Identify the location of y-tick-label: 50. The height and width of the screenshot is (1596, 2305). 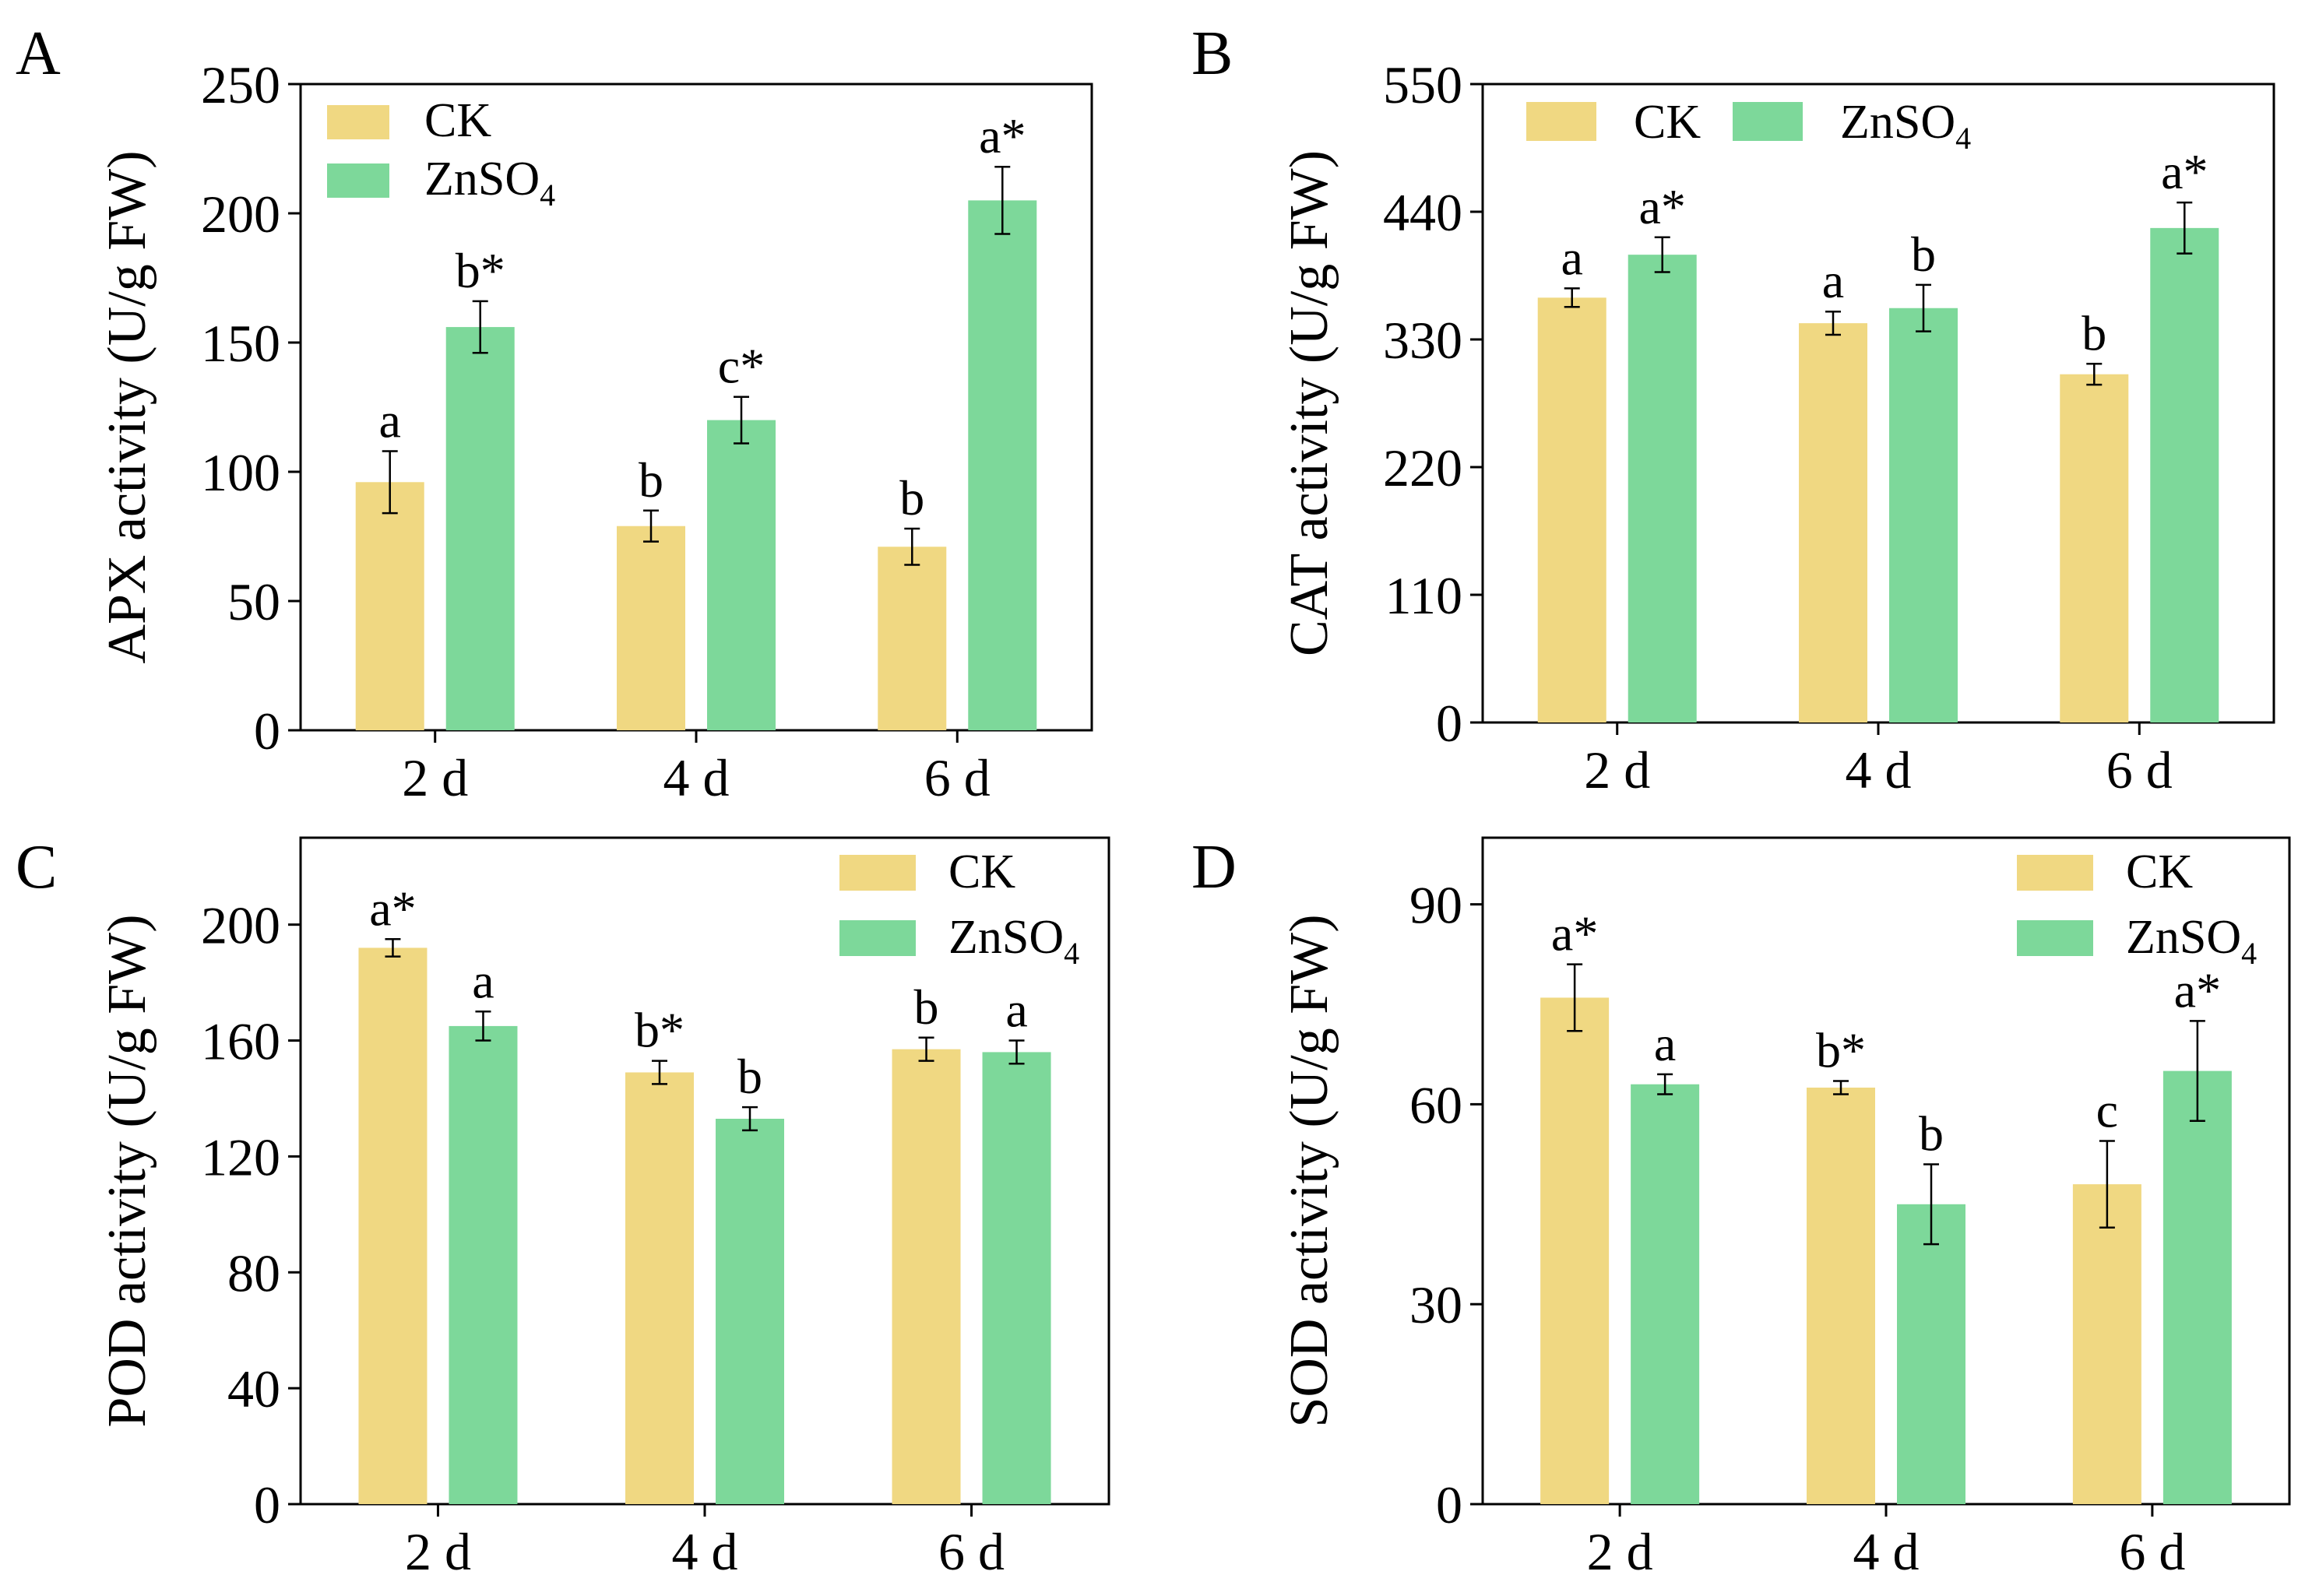
(253, 601).